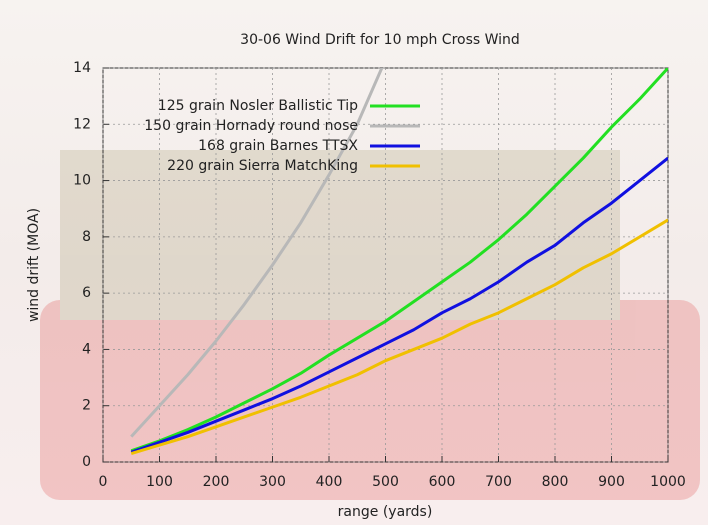 The width and height of the screenshot is (708, 525). What do you see at coordinates (82, 68) in the screenshot?
I see `y-tick-label: 14` at bounding box center [82, 68].